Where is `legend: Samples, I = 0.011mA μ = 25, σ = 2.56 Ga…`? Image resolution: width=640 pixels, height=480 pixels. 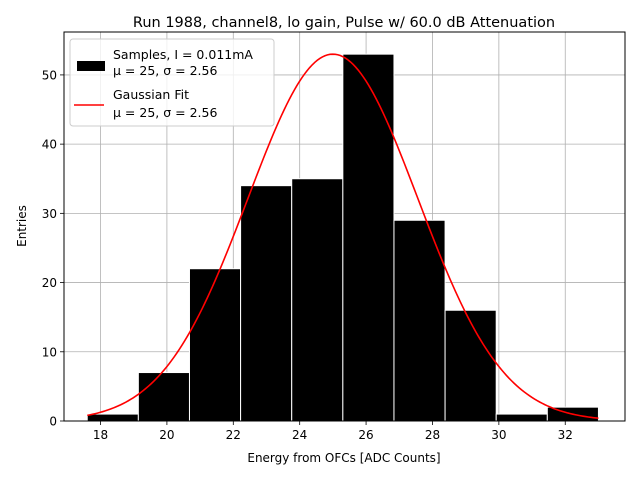 legend: Samples, I = 0.011mA μ = 25, σ = 2.56 Ga… is located at coordinates (172, 82).